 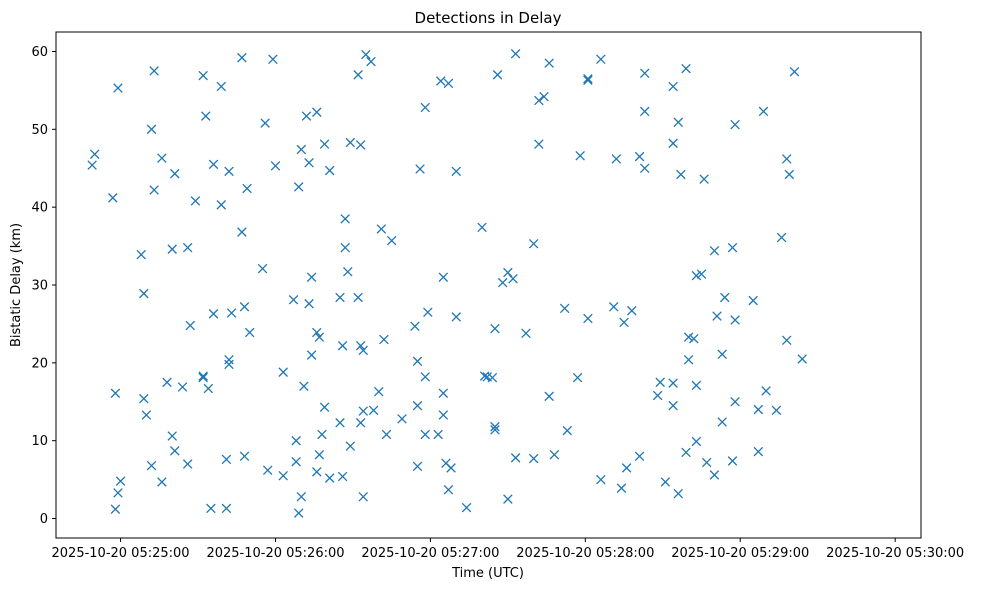 What do you see at coordinates (487, 573) in the screenshot?
I see `x-axis-label: Time (UTC)` at bounding box center [487, 573].